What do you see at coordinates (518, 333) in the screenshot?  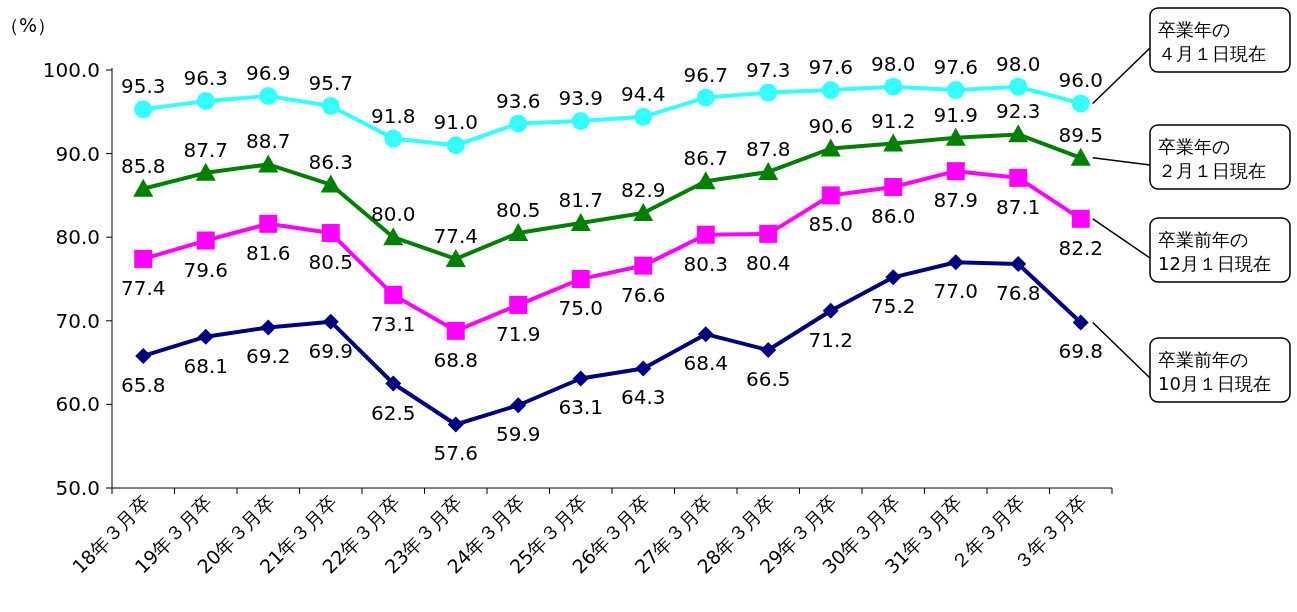 I see `data-label: 71.9` at bounding box center [518, 333].